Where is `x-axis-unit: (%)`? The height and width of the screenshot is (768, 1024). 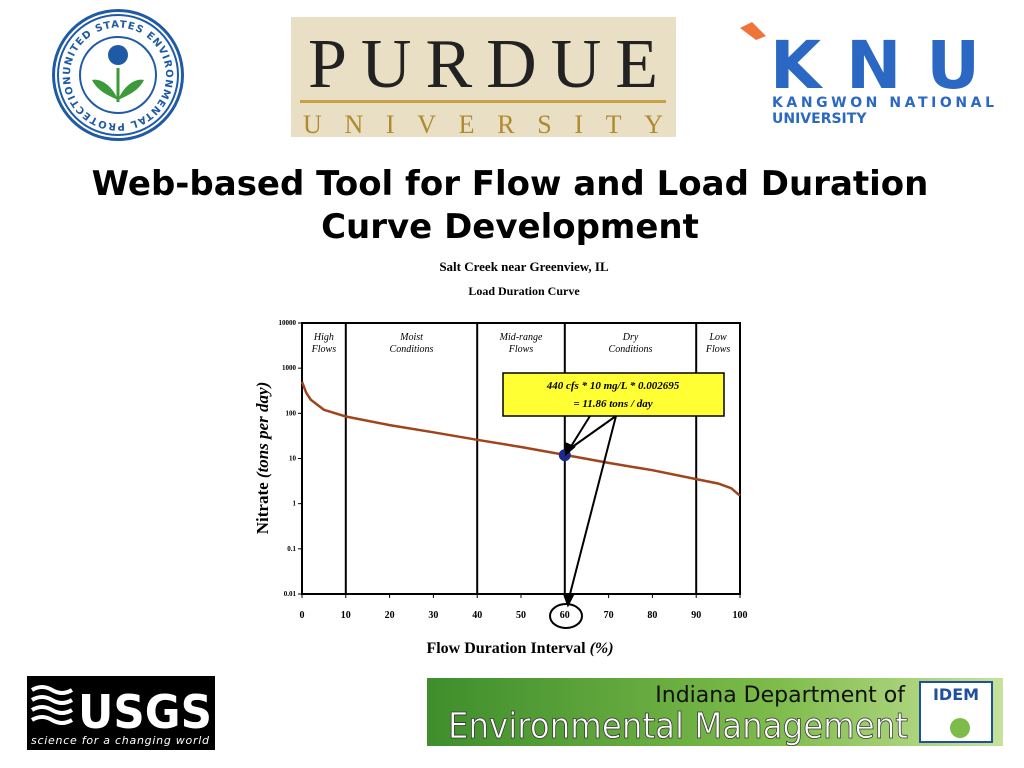 x-axis-unit: (%) is located at coordinates (602, 648).